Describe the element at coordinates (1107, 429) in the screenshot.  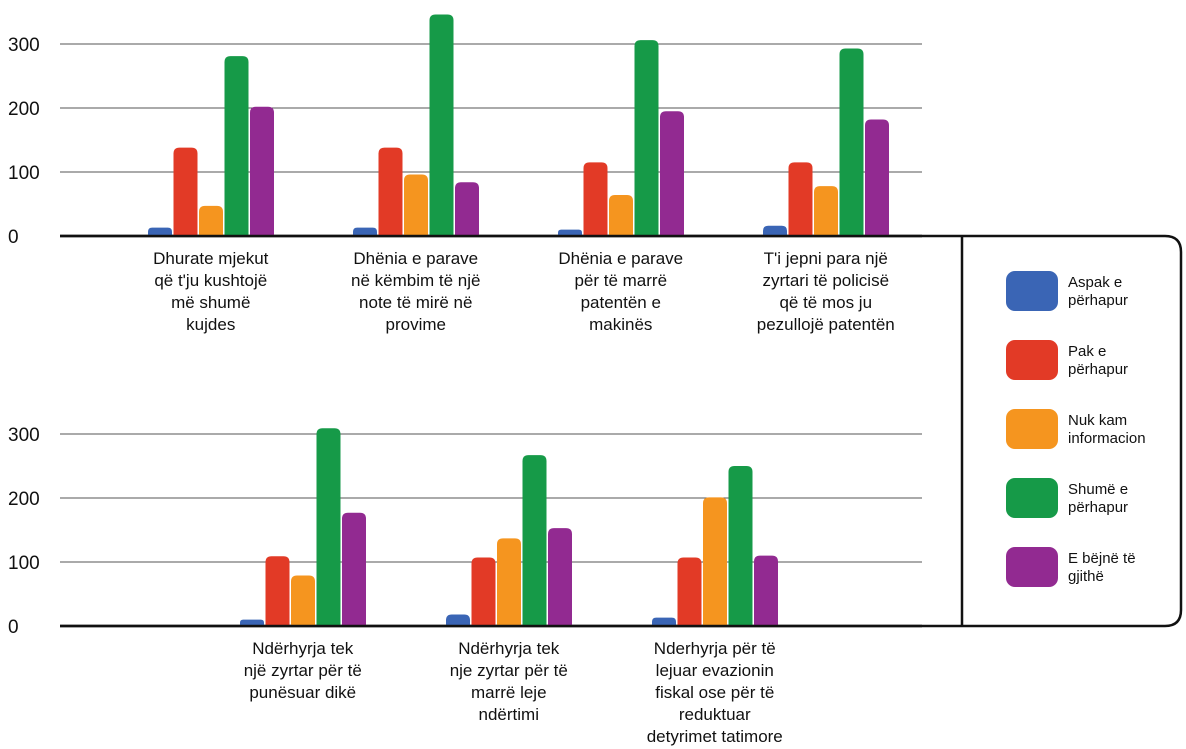
I see `legend-label: Nuk kam informacion` at that location.